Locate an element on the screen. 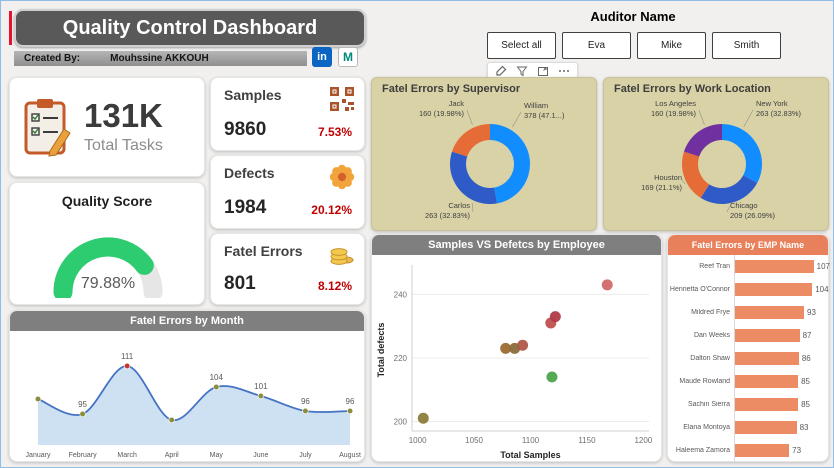 This screenshot has height=468, width=834. auditor-slicer: Select all Eva Mike Smith is located at coordinates (634, 45).